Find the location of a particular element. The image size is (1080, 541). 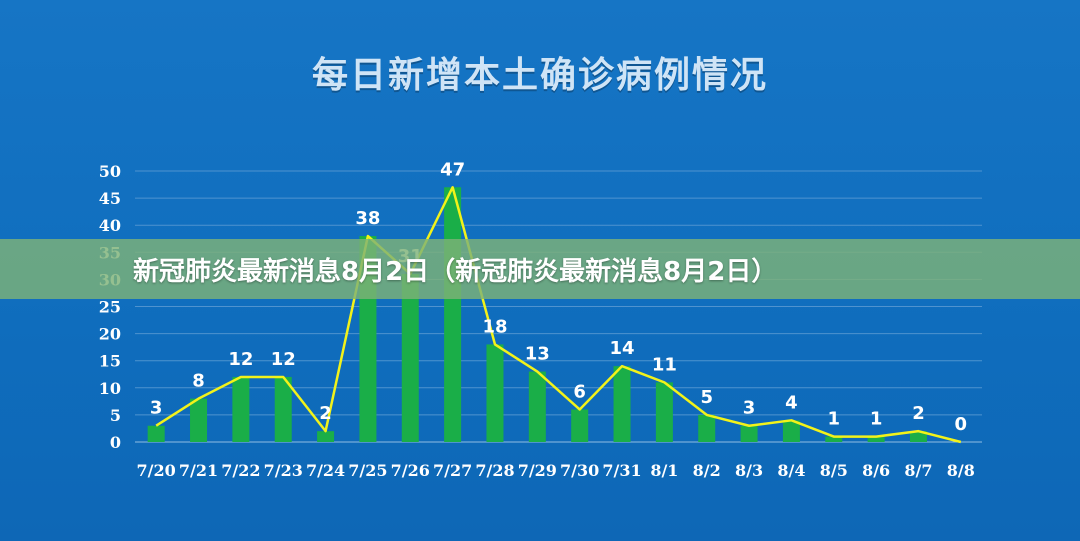

y-axis-tick-labels: 05101520253035404550 is located at coordinates (110, 307).